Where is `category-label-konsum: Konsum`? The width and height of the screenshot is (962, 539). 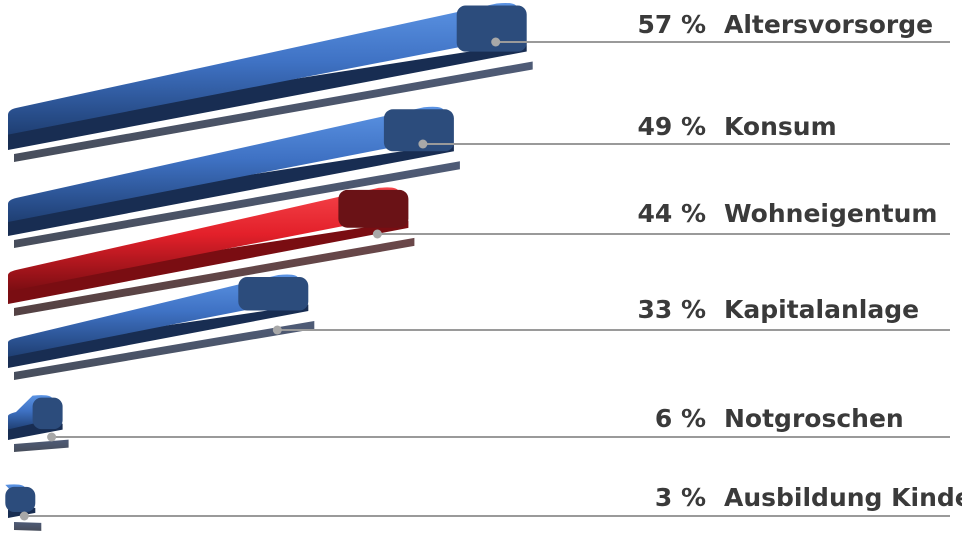
category-label-konsum: Konsum is located at coordinates (780, 126).